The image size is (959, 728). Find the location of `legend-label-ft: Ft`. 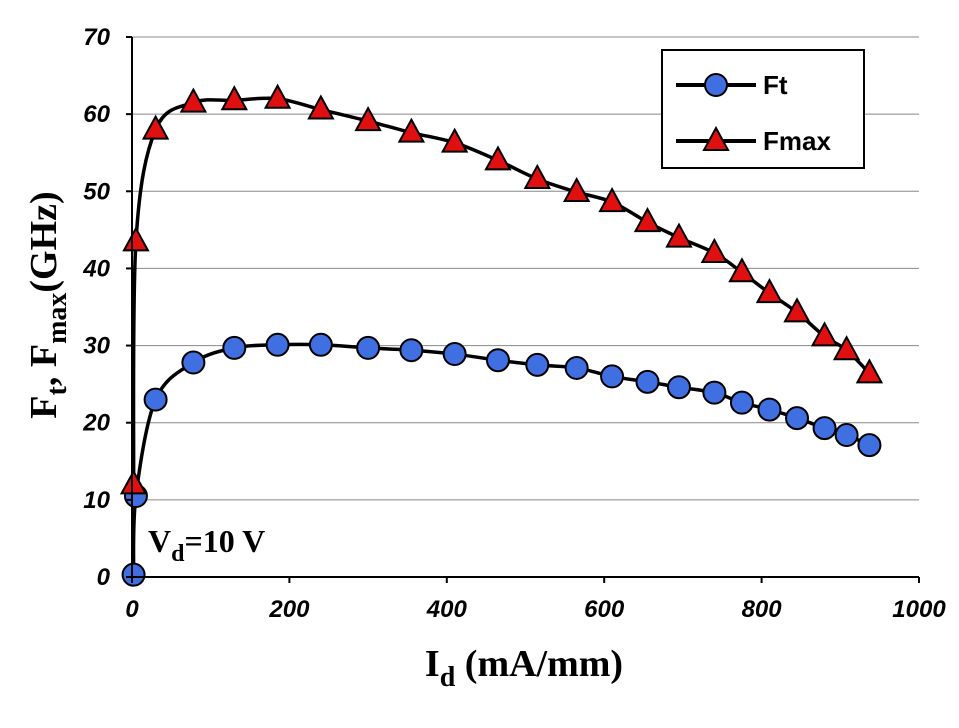

legend-label-ft: Ft is located at coordinates (775, 85).